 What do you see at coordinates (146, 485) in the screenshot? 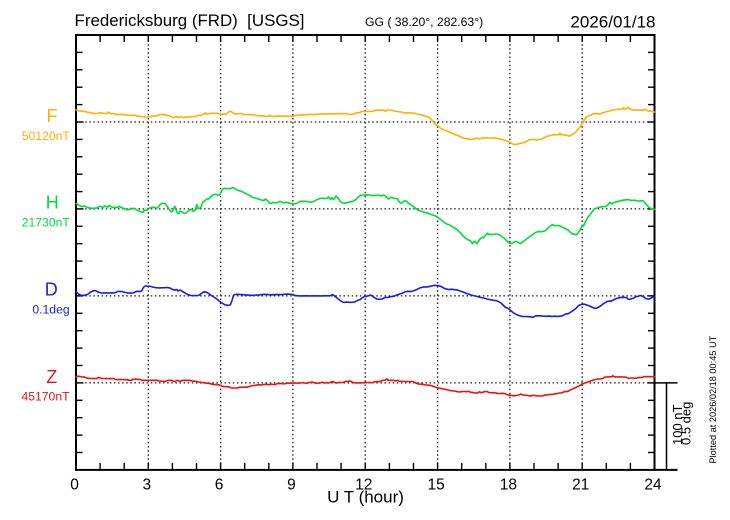
I see `svg-text: 3` at bounding box center [146, 485].